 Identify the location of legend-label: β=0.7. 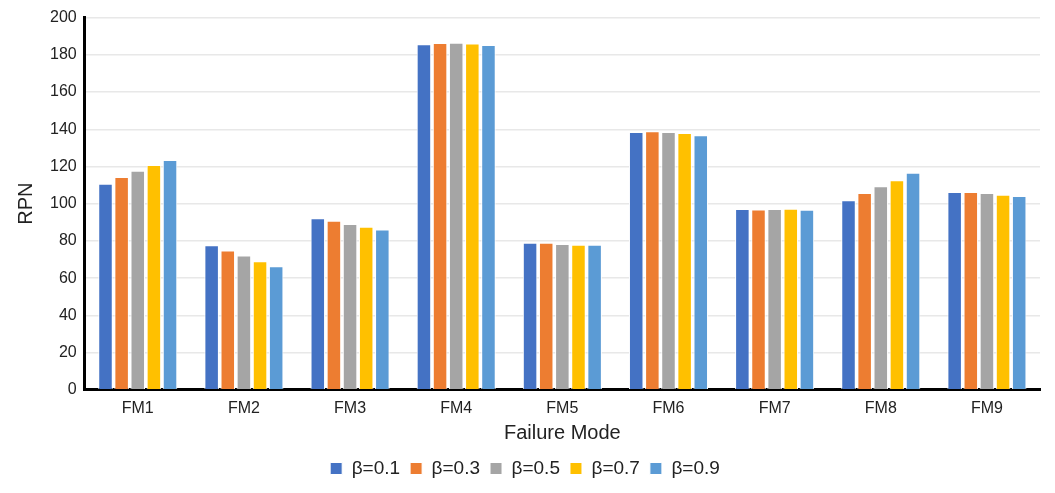
(615, 467).